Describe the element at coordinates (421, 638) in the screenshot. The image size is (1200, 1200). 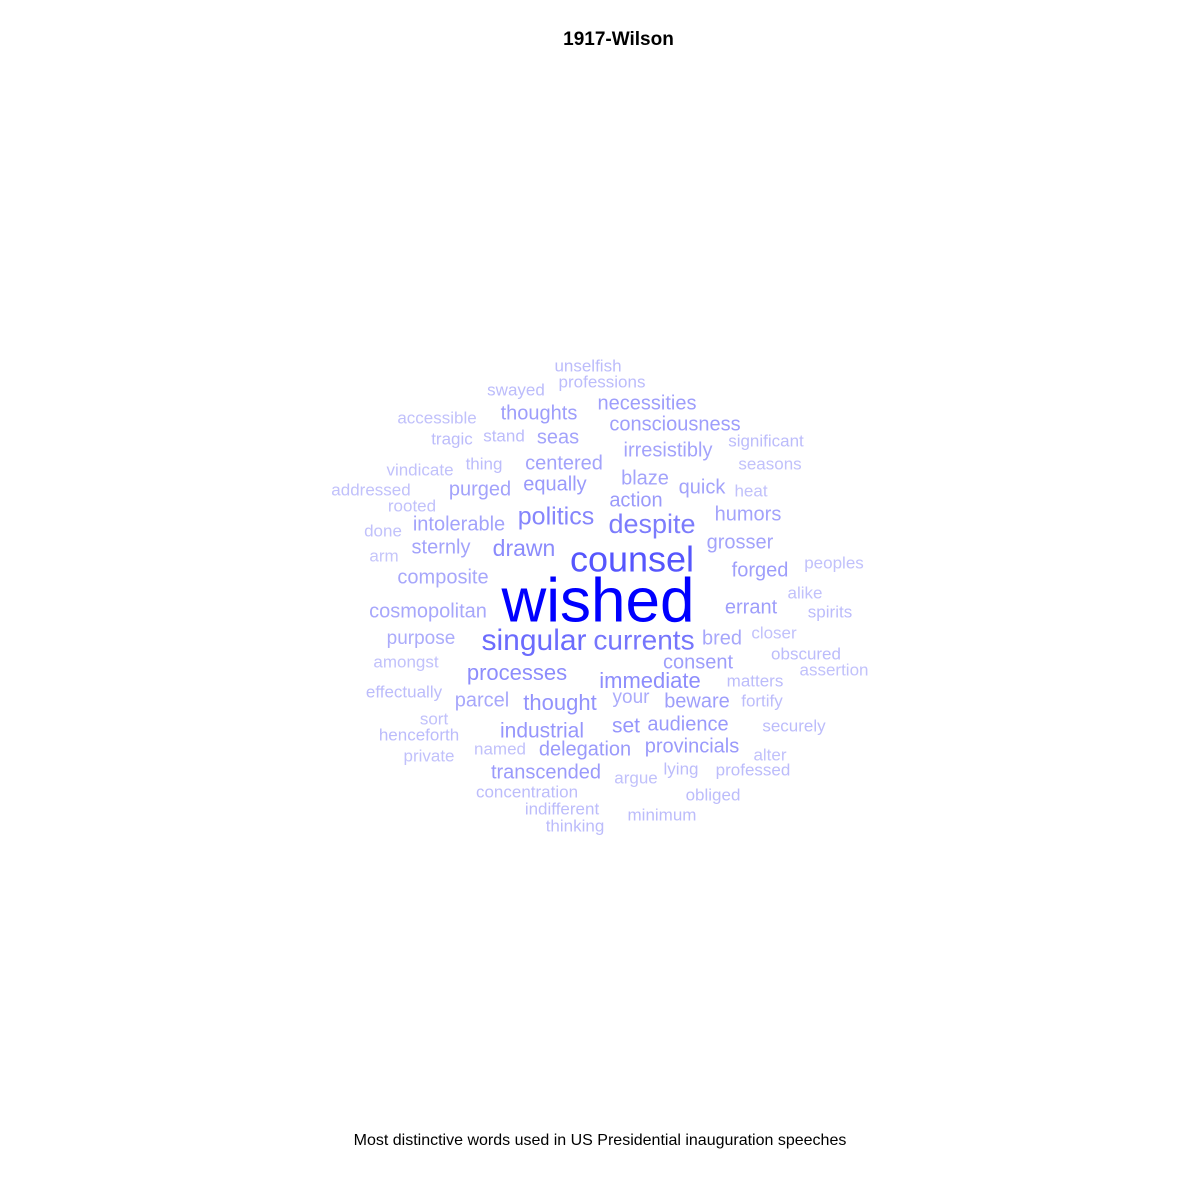
I see `cloud-word-purpose: purpose` at that location.